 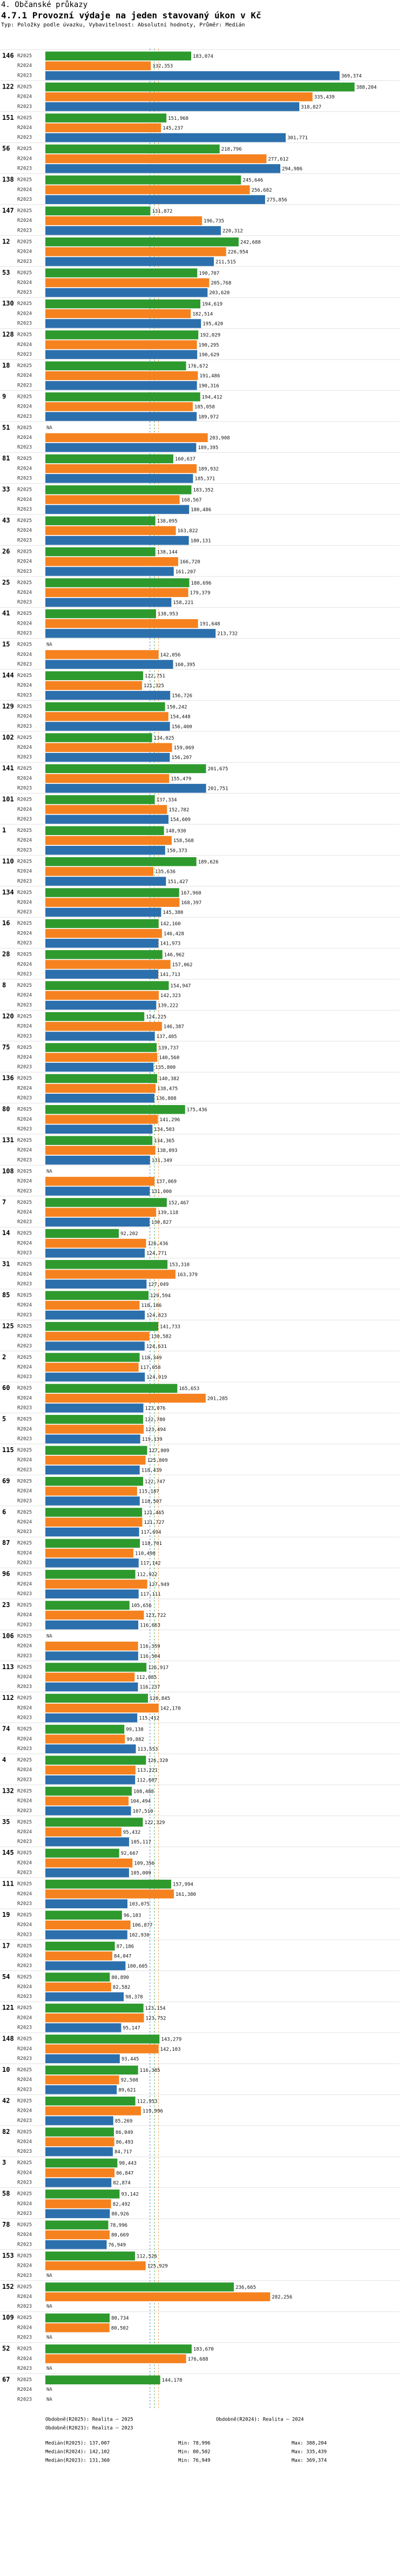 I want to click on group-label: 5, so click(x=4, y=1419).